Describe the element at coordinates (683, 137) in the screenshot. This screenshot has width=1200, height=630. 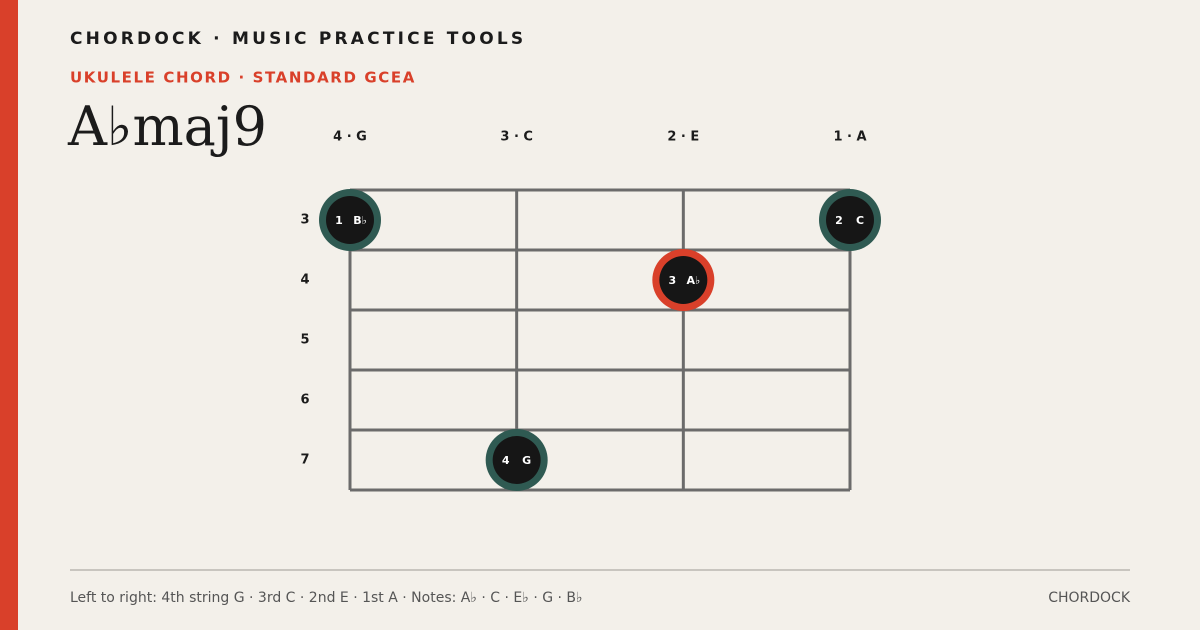
I see `string-label: 2 · E` at that location.